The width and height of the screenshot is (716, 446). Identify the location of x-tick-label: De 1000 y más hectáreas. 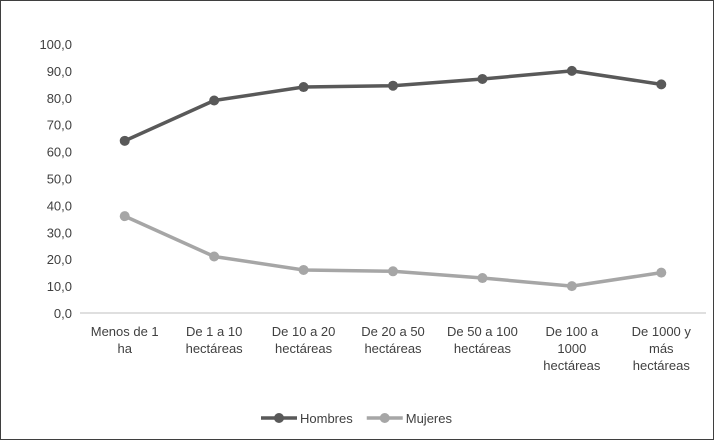
(662, 348).